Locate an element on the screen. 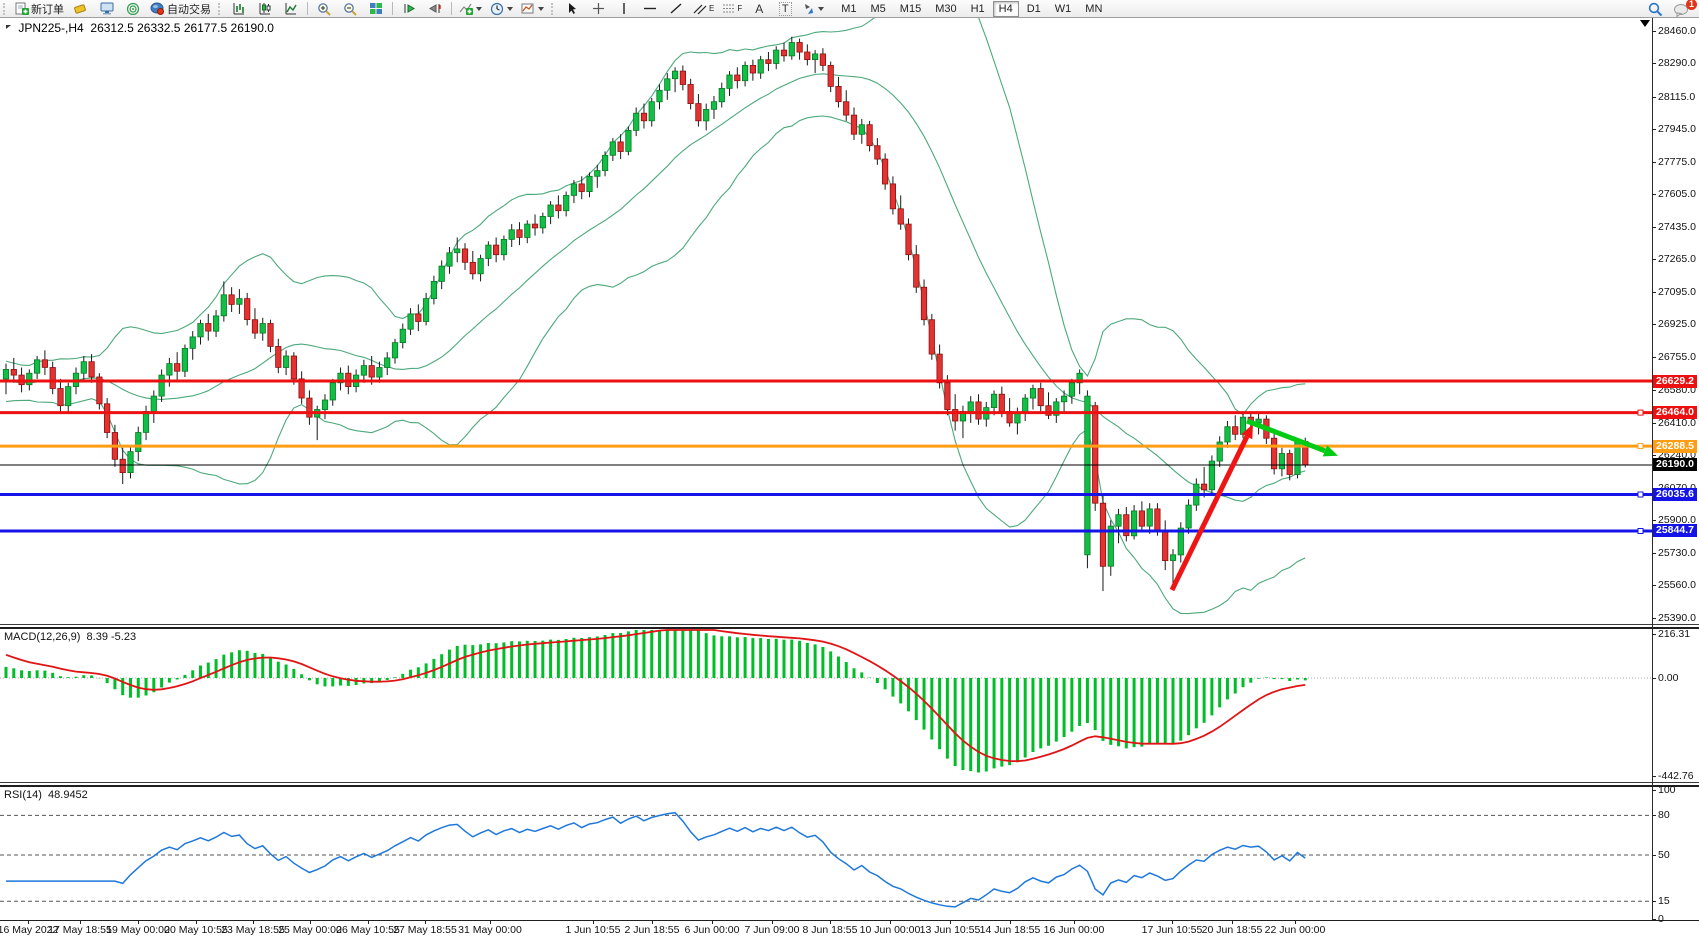  tile-windows-icon is located at coordinates (376, 8).